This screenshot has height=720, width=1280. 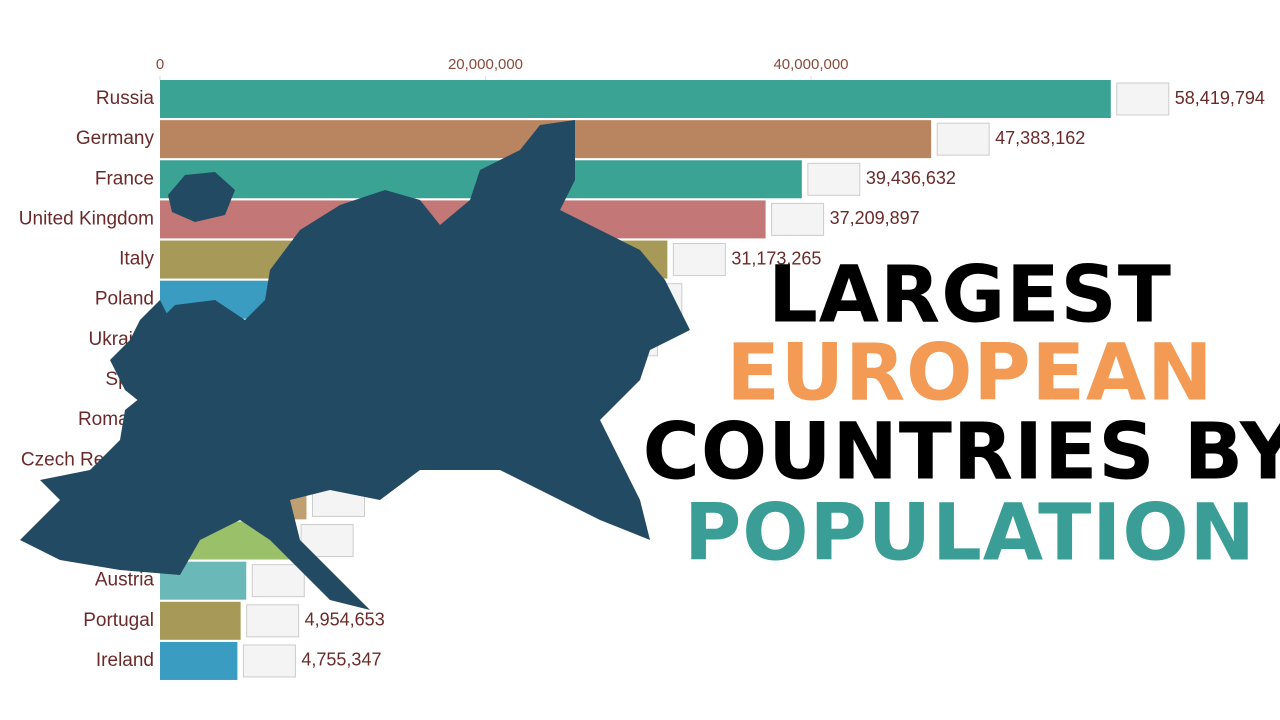 I want to click on category-label: Ireland, so click(x=125, y=660).